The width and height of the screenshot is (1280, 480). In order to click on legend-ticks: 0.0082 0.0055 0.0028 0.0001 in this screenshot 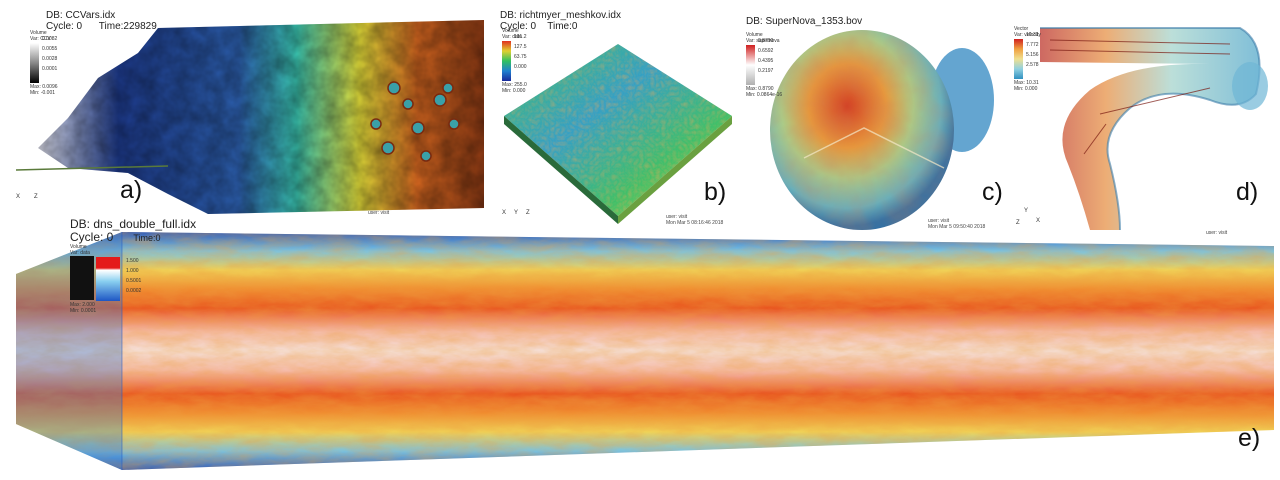, I will do `click(50, 54)`.